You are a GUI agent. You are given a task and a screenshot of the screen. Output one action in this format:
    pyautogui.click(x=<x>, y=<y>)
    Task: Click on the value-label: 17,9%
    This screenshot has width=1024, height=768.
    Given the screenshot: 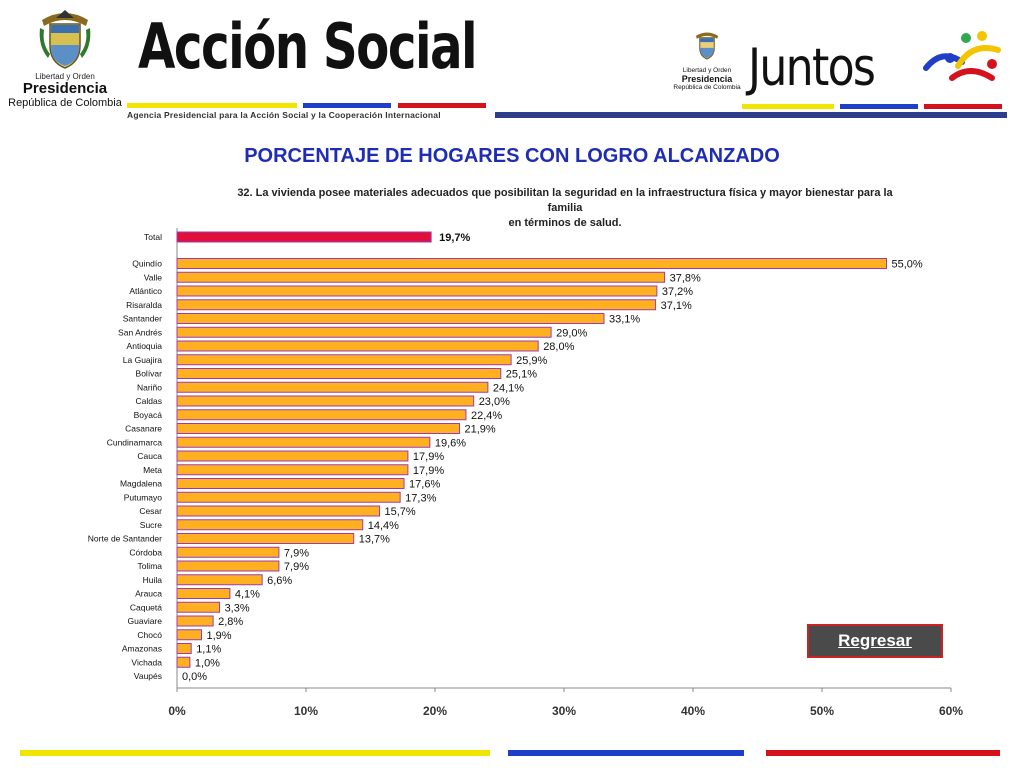 What is the action you would take?
    pyautogui.click(x=428, y=457)
    